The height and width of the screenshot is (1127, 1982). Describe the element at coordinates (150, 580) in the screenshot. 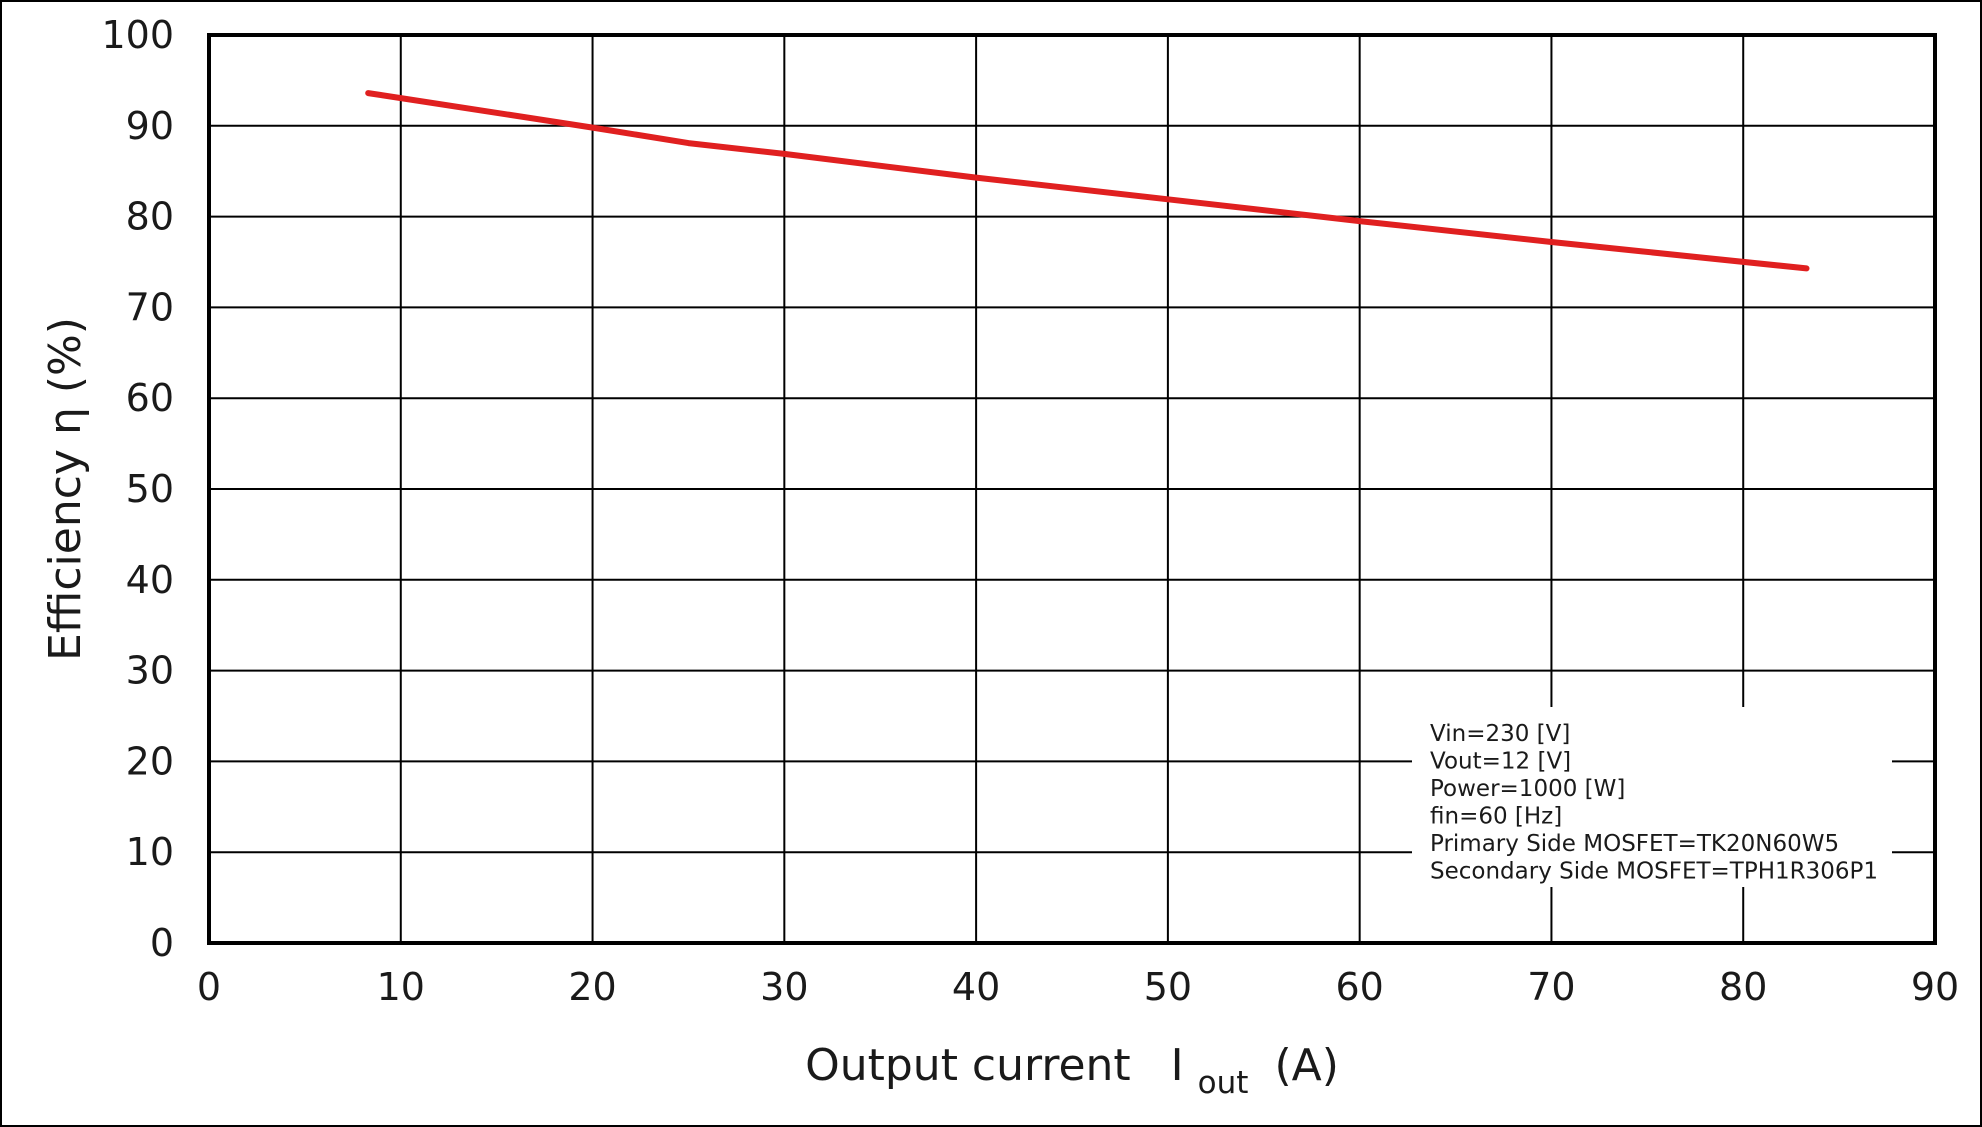

I see `y-tick-label: 40` at that location.